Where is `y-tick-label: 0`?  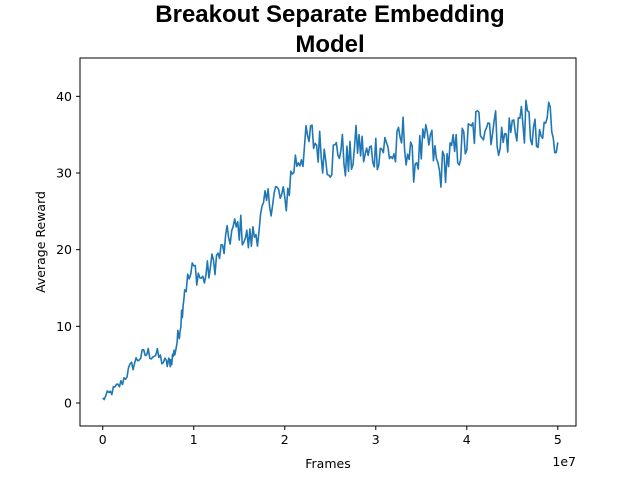 y-tick-label: 0 is located at coordinates (68, 403).